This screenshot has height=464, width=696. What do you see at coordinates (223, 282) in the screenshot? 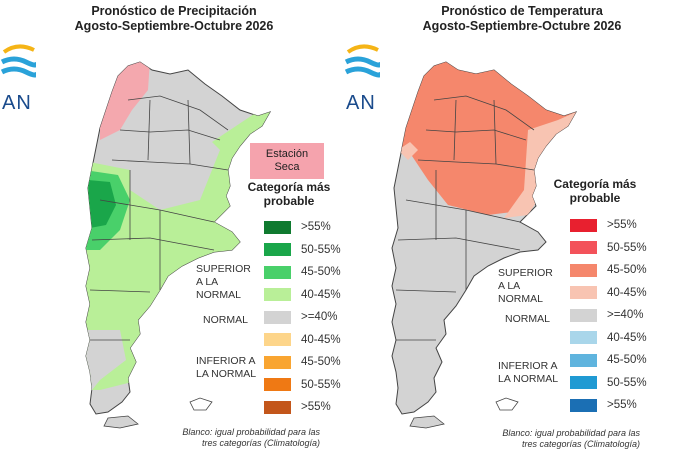
I see `precip-label-above: SUPERIOR A LA NORMAL` at bounding box center [223, 282].